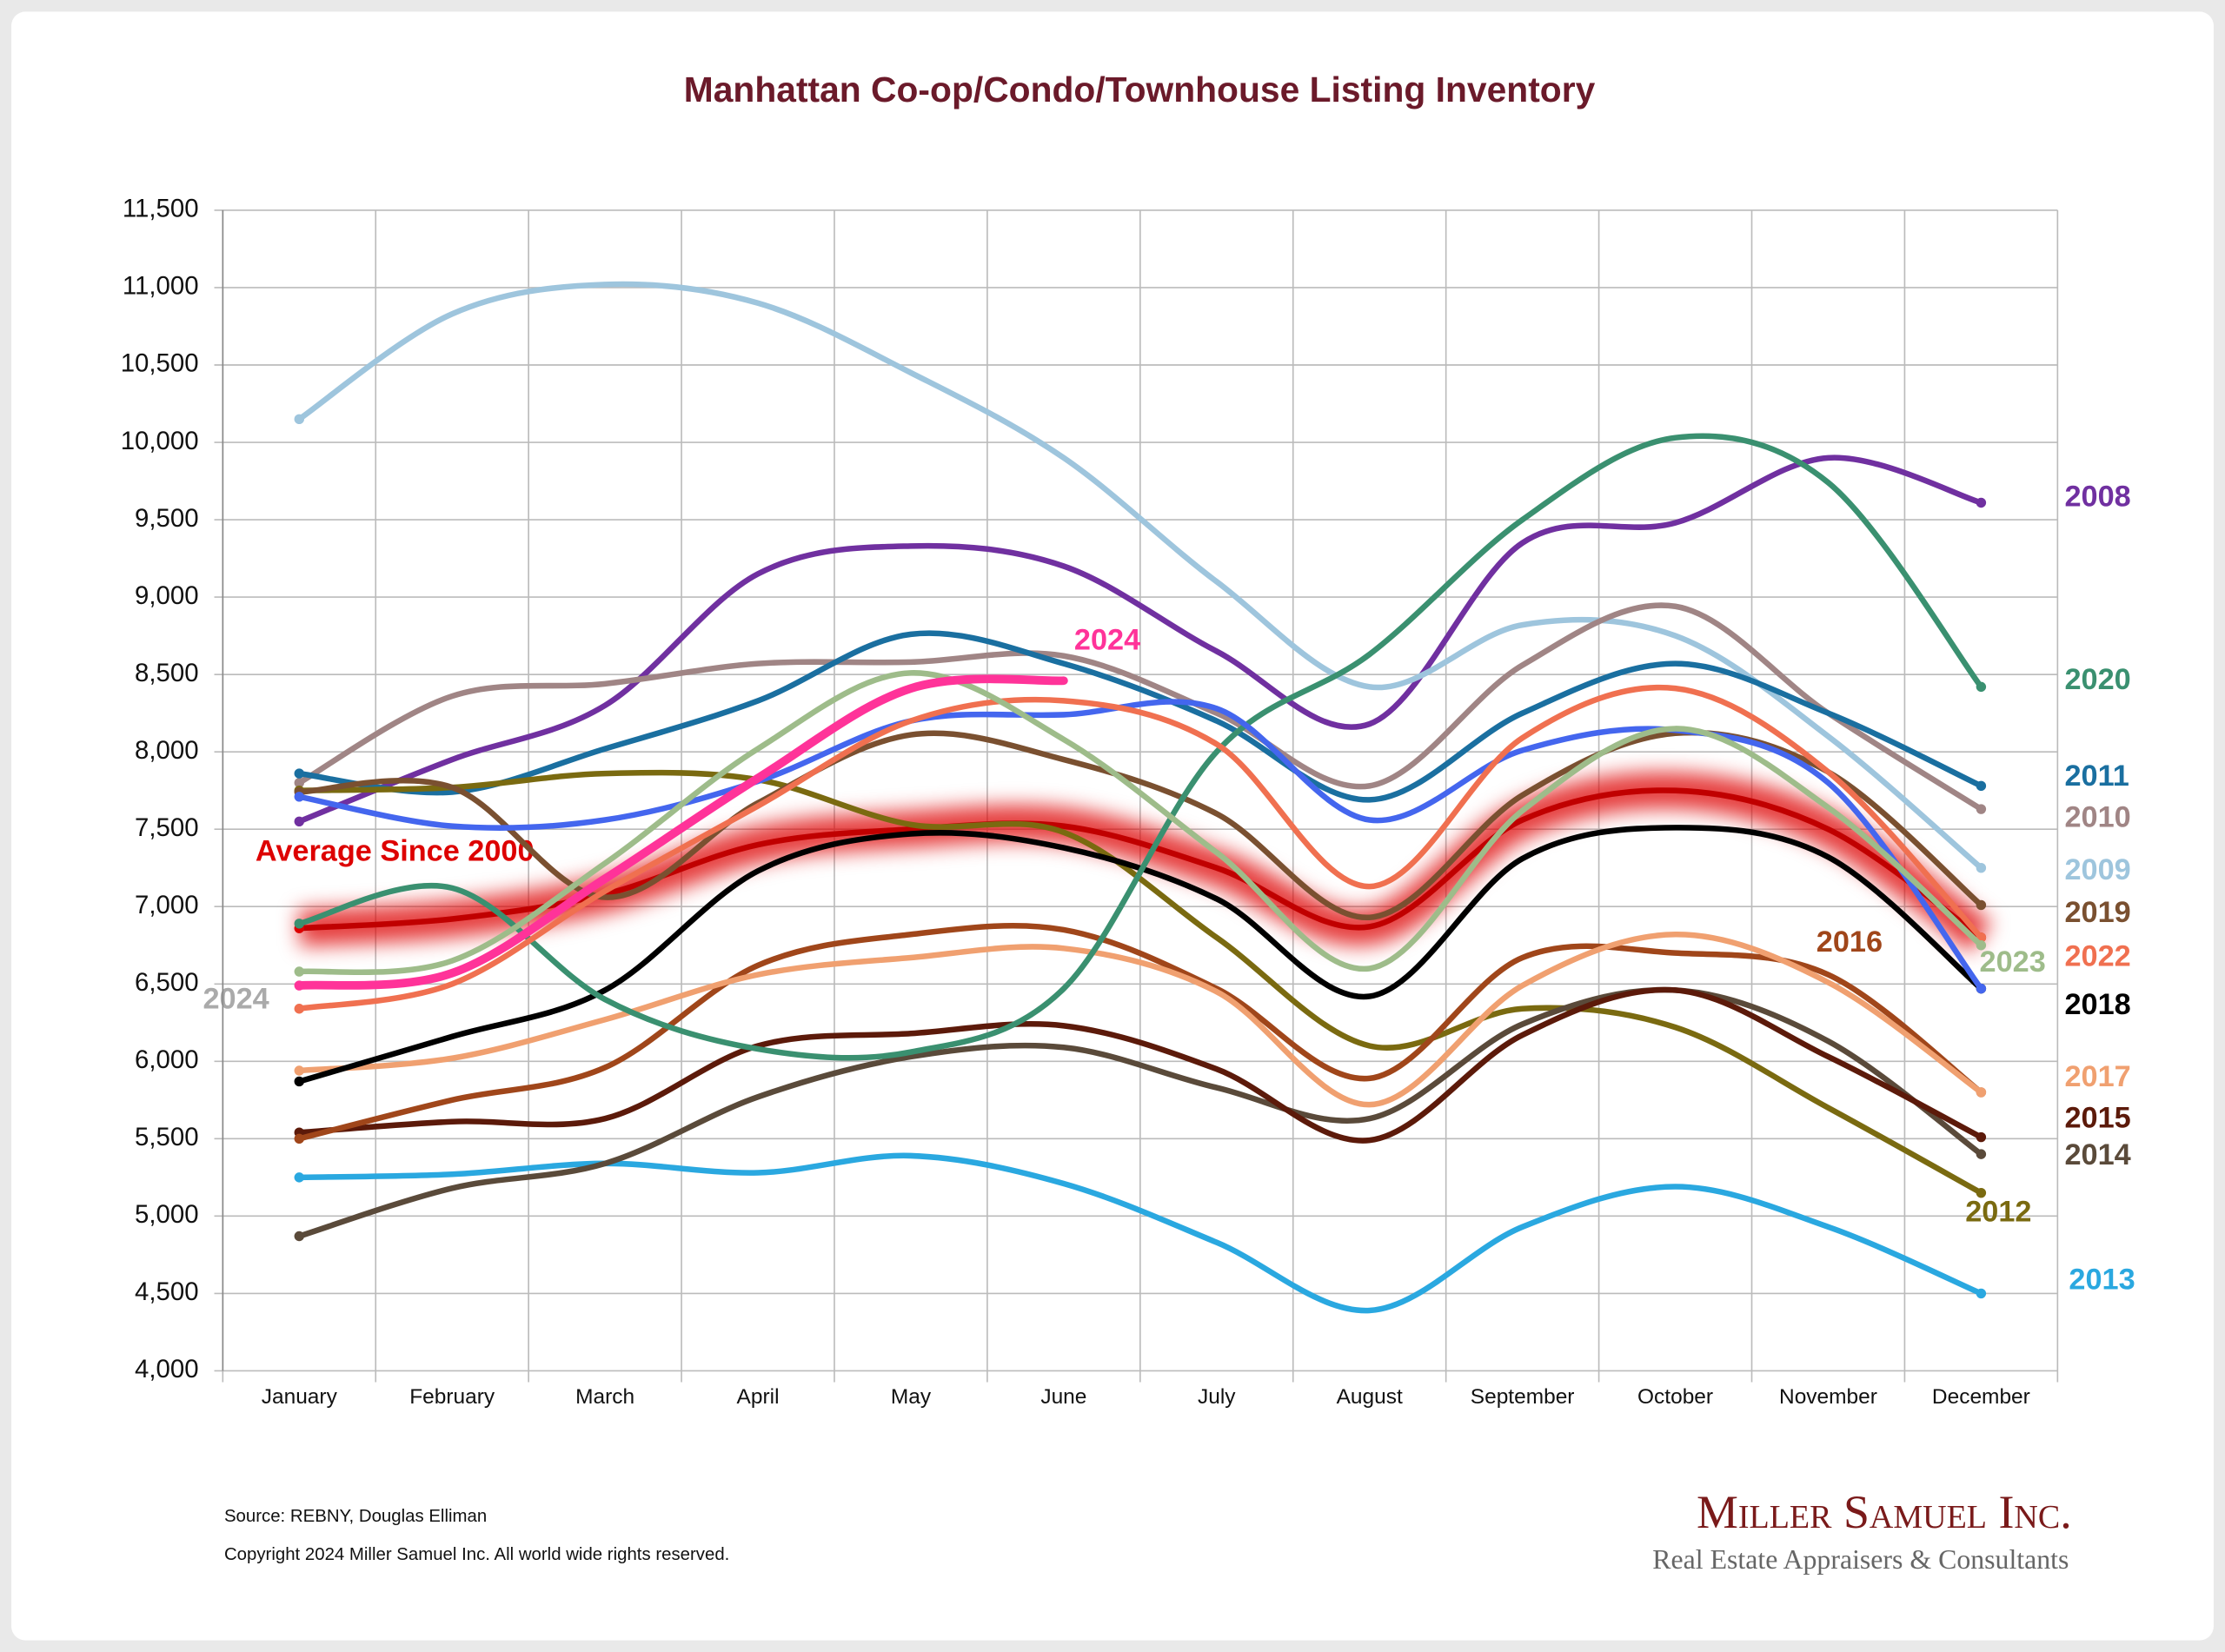 Image resolution: width=2225 pixels, height=1652 pixels. Describe the element at coordinates (160, 441) in the screenshot. I see `y-tick-label: 10,000` at that location.